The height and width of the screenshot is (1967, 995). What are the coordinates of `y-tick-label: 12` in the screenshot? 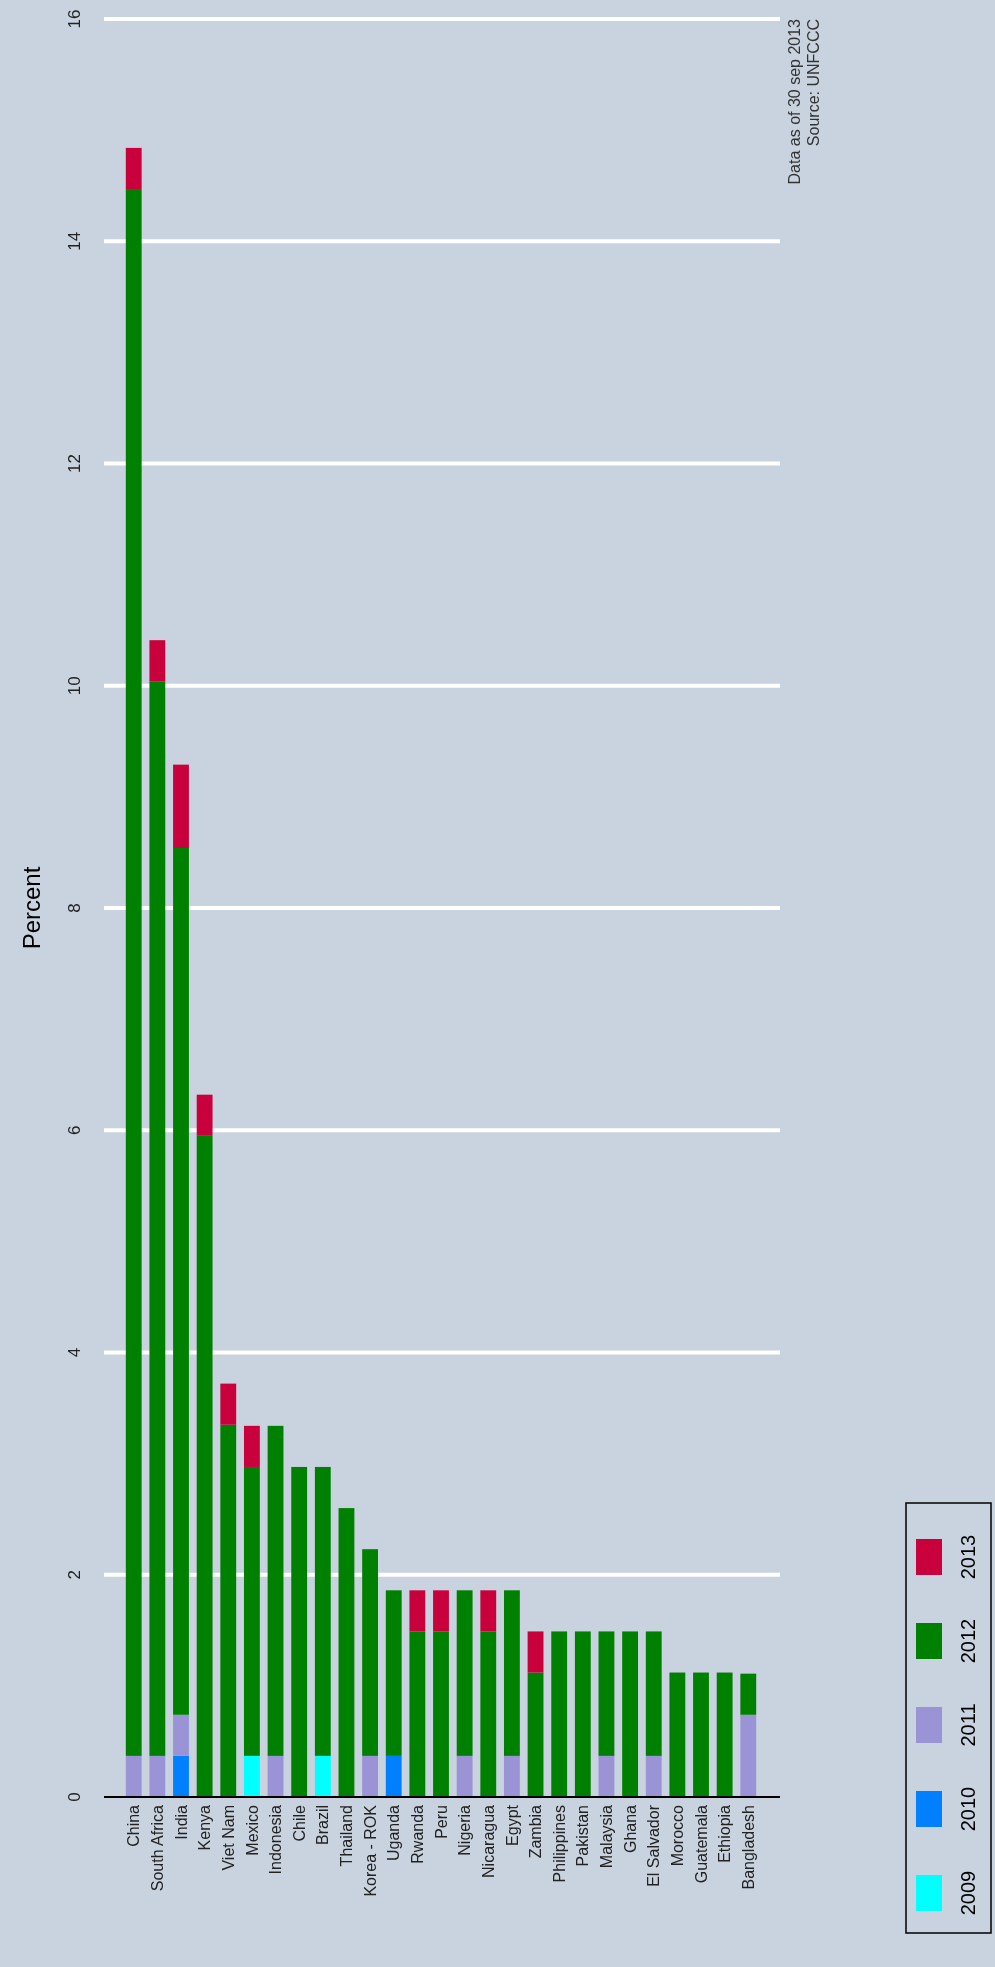 It's located at (74, 463).